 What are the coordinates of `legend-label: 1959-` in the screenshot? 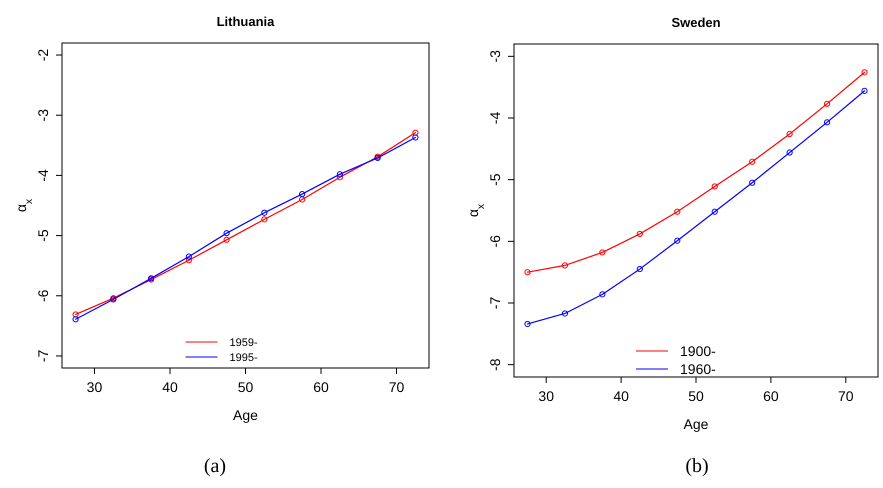 It's located at (244, 342).